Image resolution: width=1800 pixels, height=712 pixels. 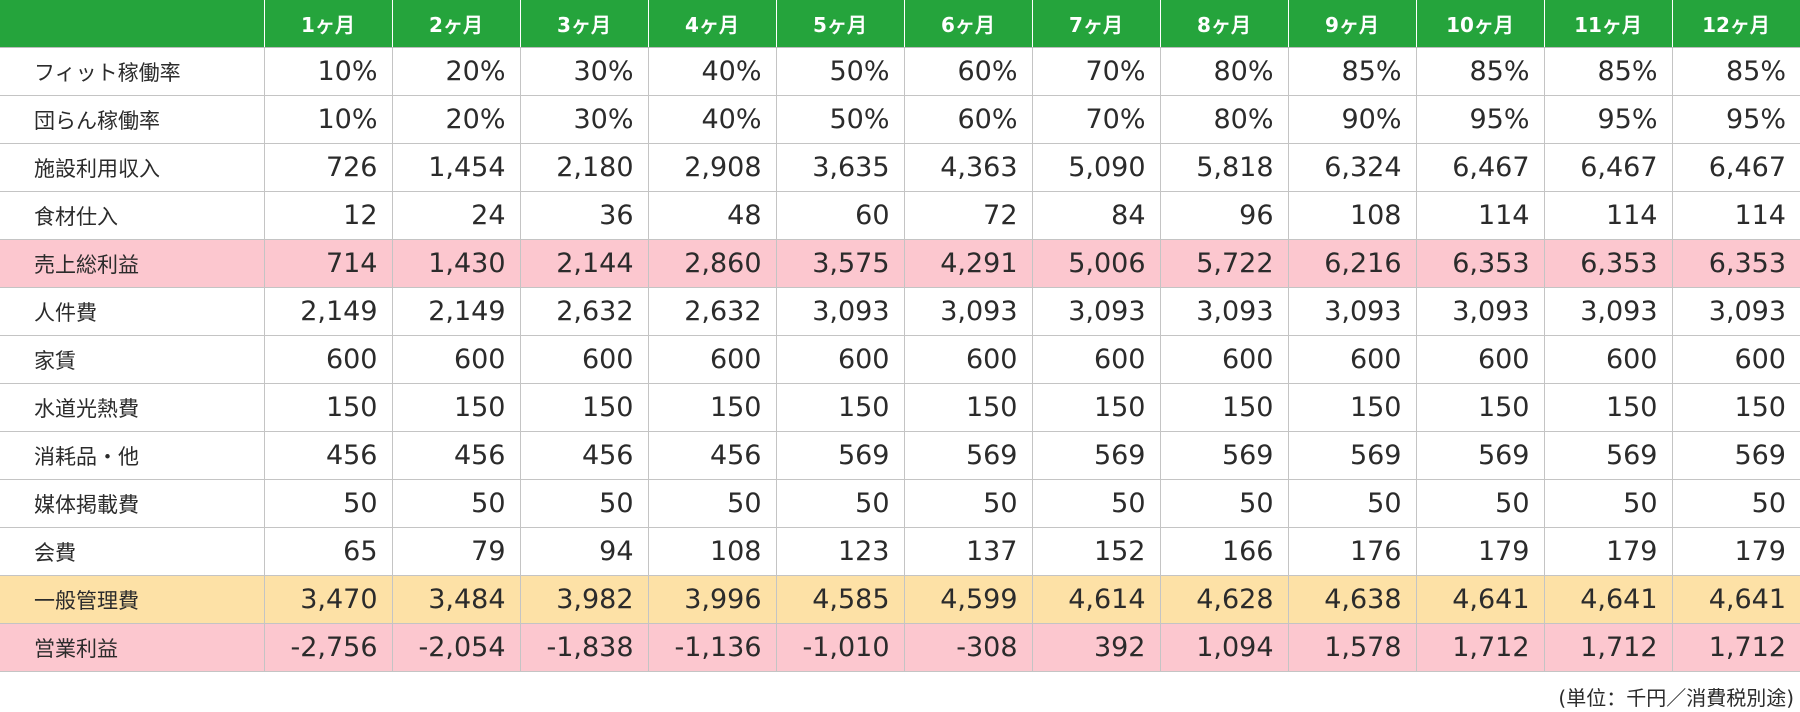 What do you see at coordinates (456, 599) in the screenshot?
I see `value-cell: 3,484` at bounding box center [456, 599].